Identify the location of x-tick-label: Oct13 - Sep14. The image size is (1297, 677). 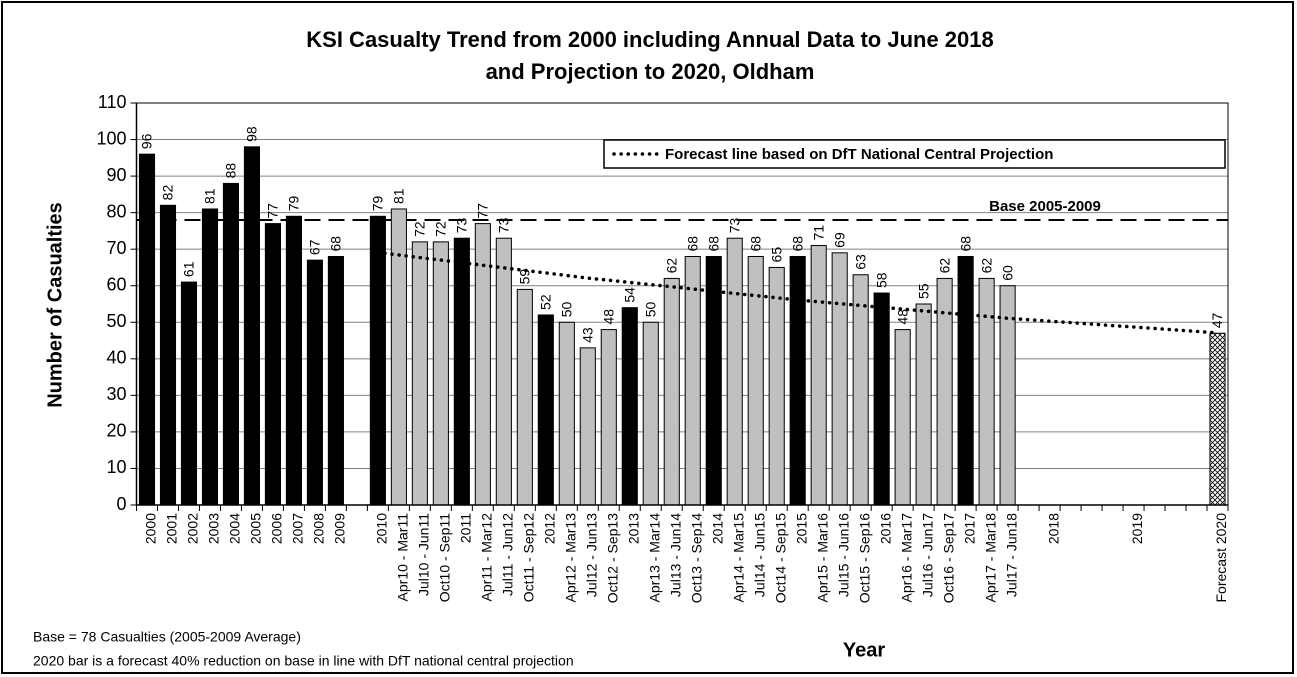
(696, 558).